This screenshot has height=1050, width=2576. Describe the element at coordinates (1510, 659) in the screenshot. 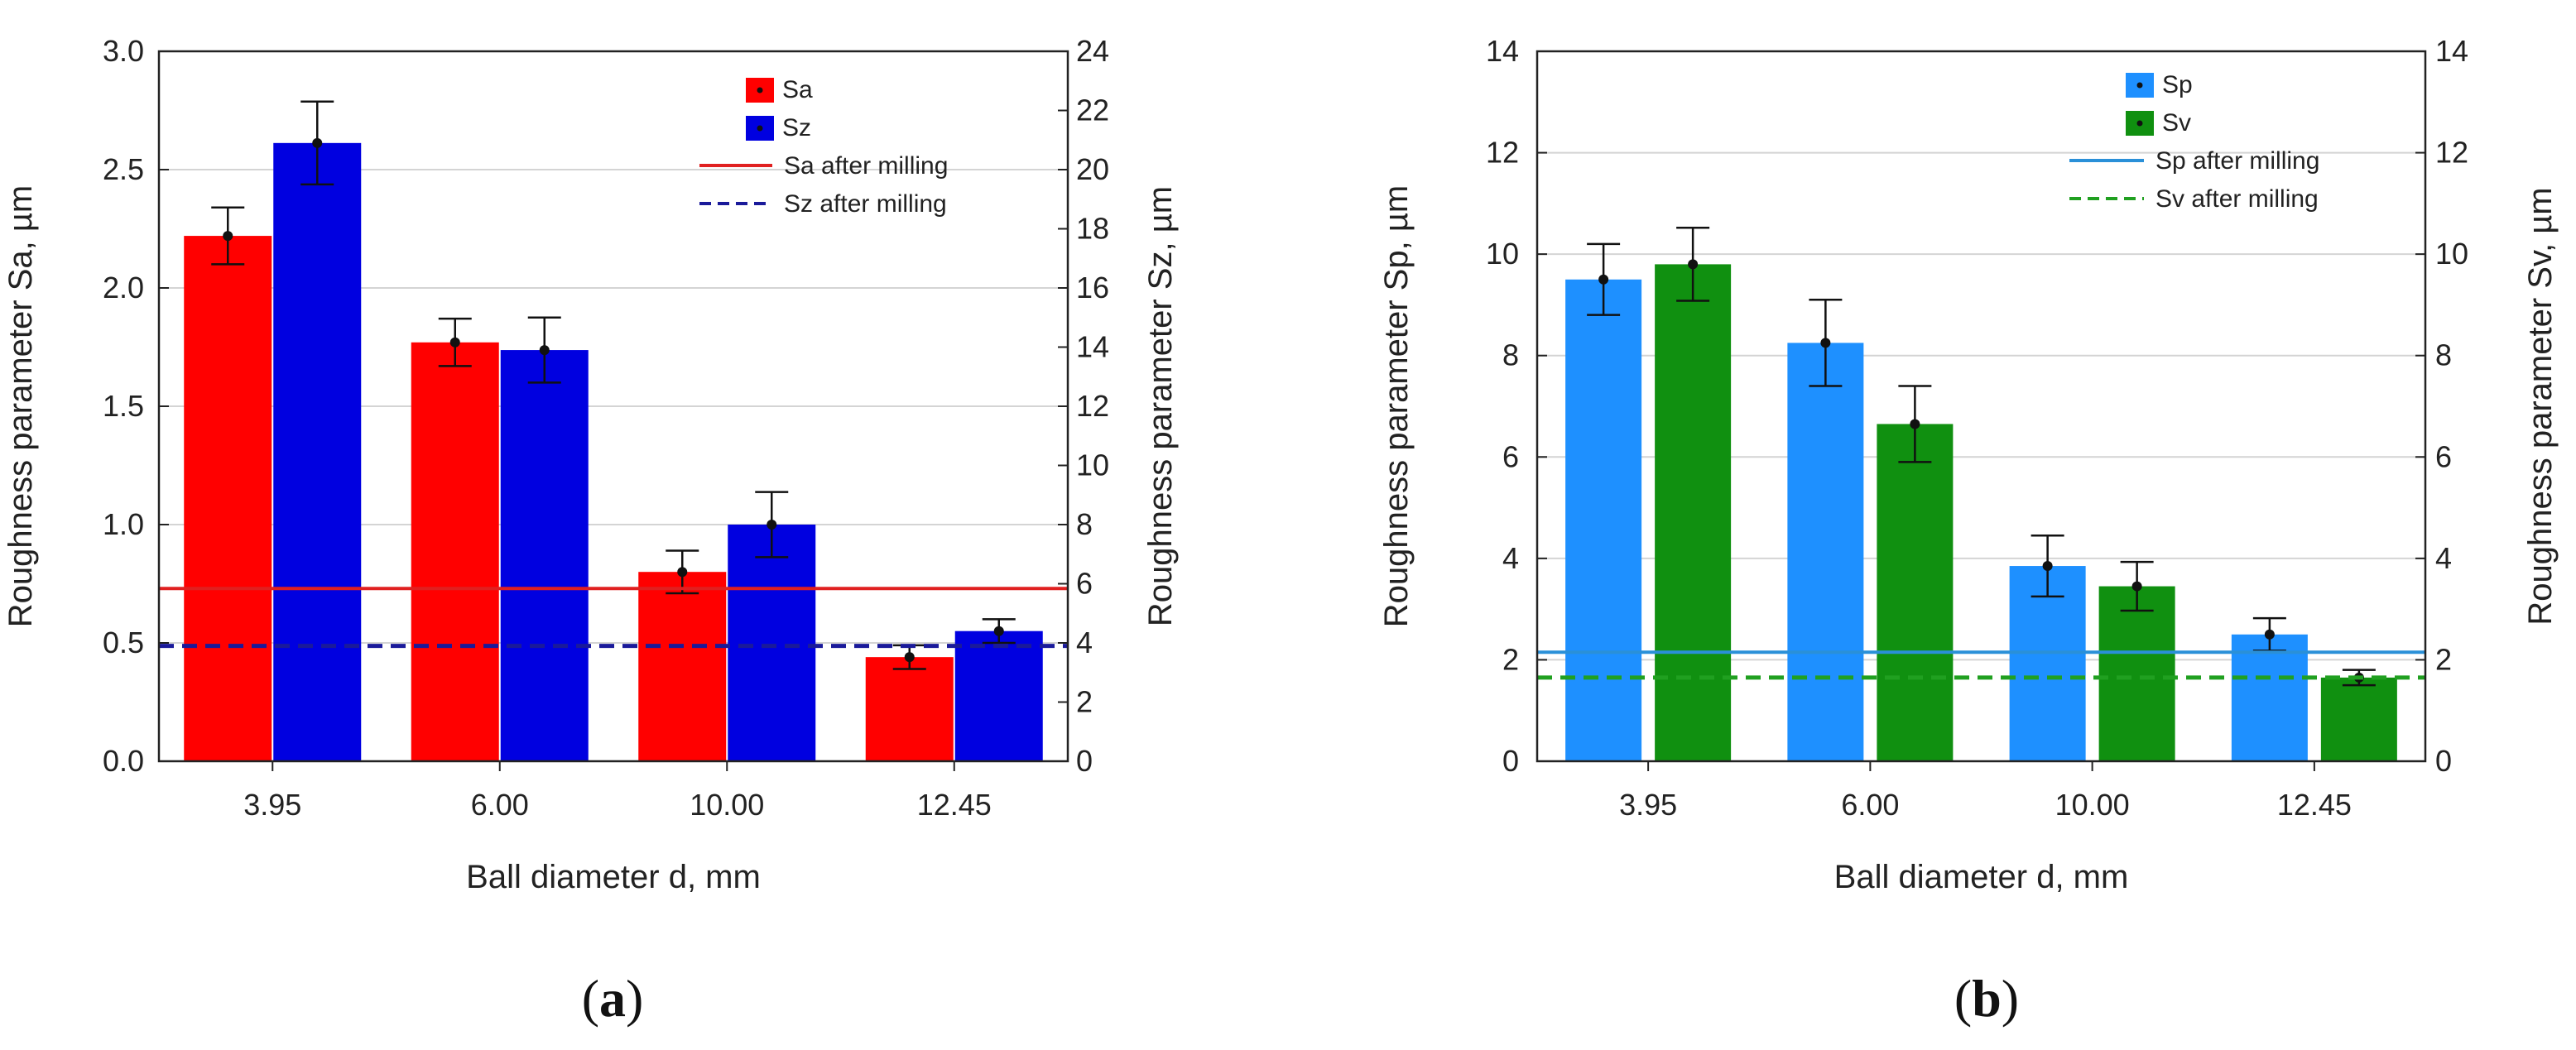

I see `left-tick-label: 2` at that location.